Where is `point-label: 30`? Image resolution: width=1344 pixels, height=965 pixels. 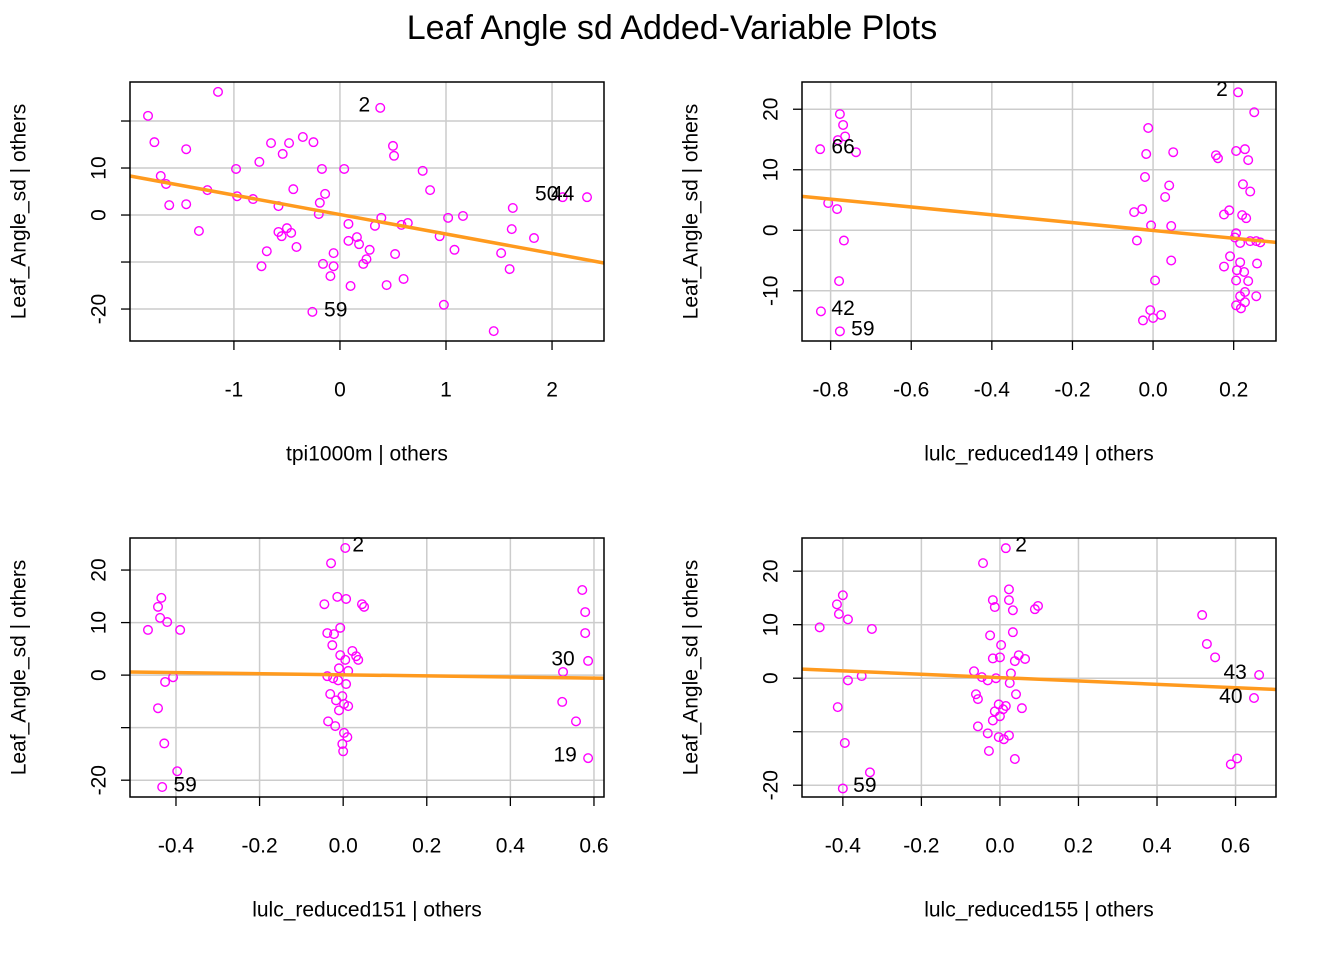
point-label: 30 is located at coordinates (562, 658).